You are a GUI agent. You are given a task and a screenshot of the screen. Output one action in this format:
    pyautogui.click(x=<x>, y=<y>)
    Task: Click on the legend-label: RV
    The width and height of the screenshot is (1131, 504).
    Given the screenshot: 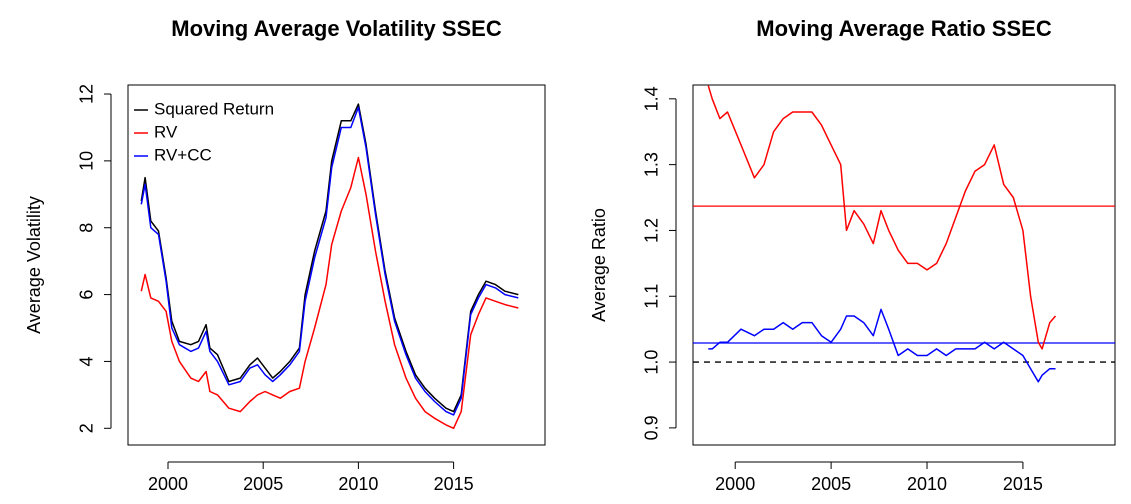 What is the action you would take?
    pyautogui.click(x=166, y=131)
    